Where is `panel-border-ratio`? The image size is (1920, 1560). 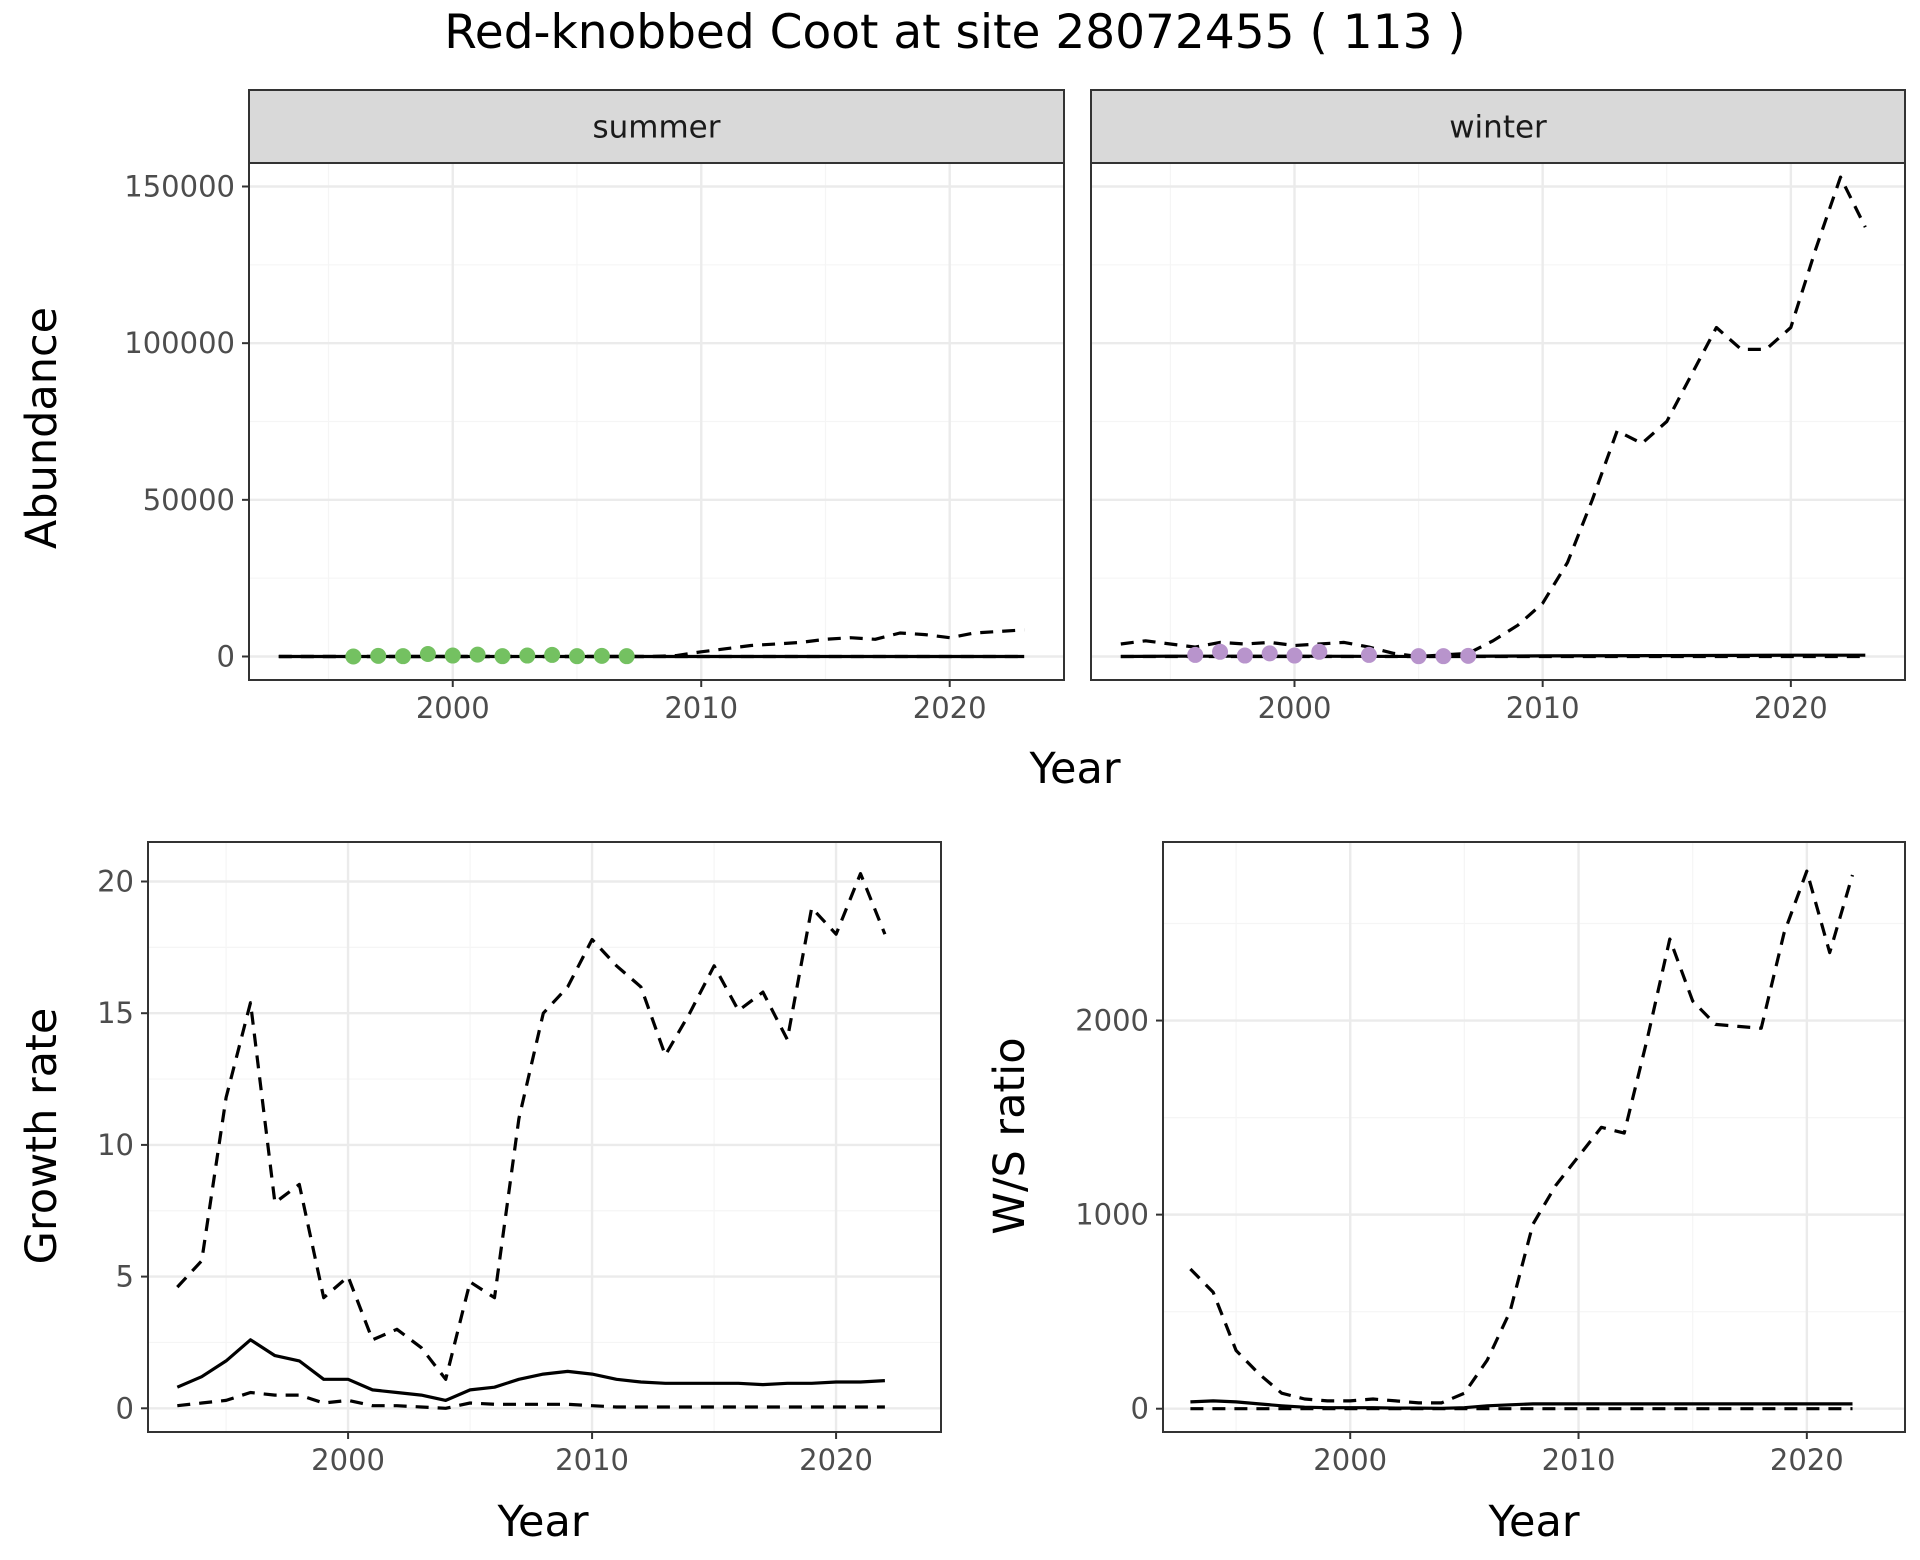
panel-border-ratio is located at coordinates (1534, 1137).